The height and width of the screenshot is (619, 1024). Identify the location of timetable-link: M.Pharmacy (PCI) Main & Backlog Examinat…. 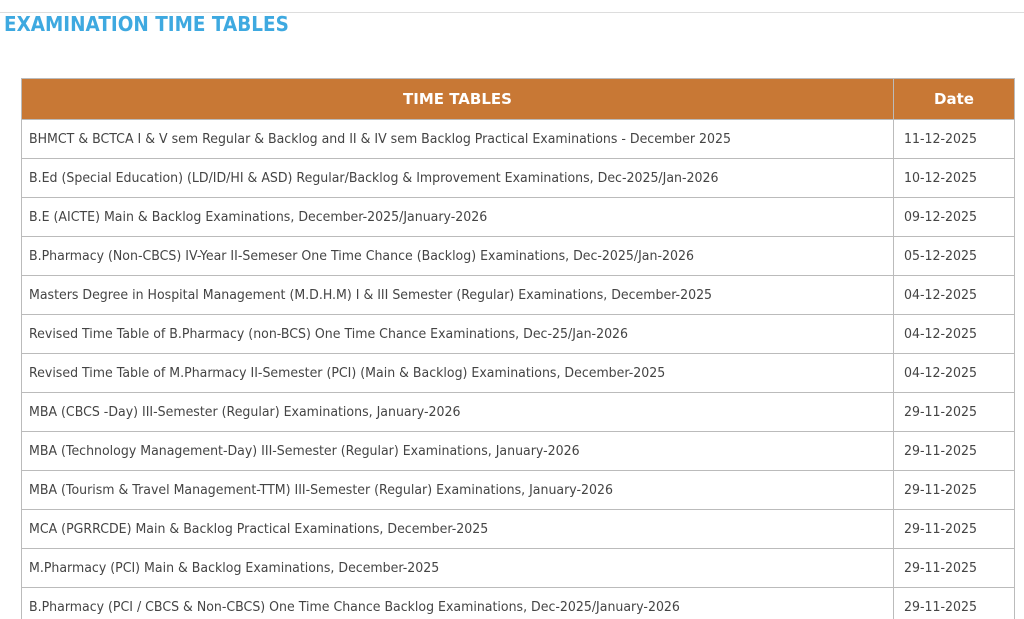
(457, 568).